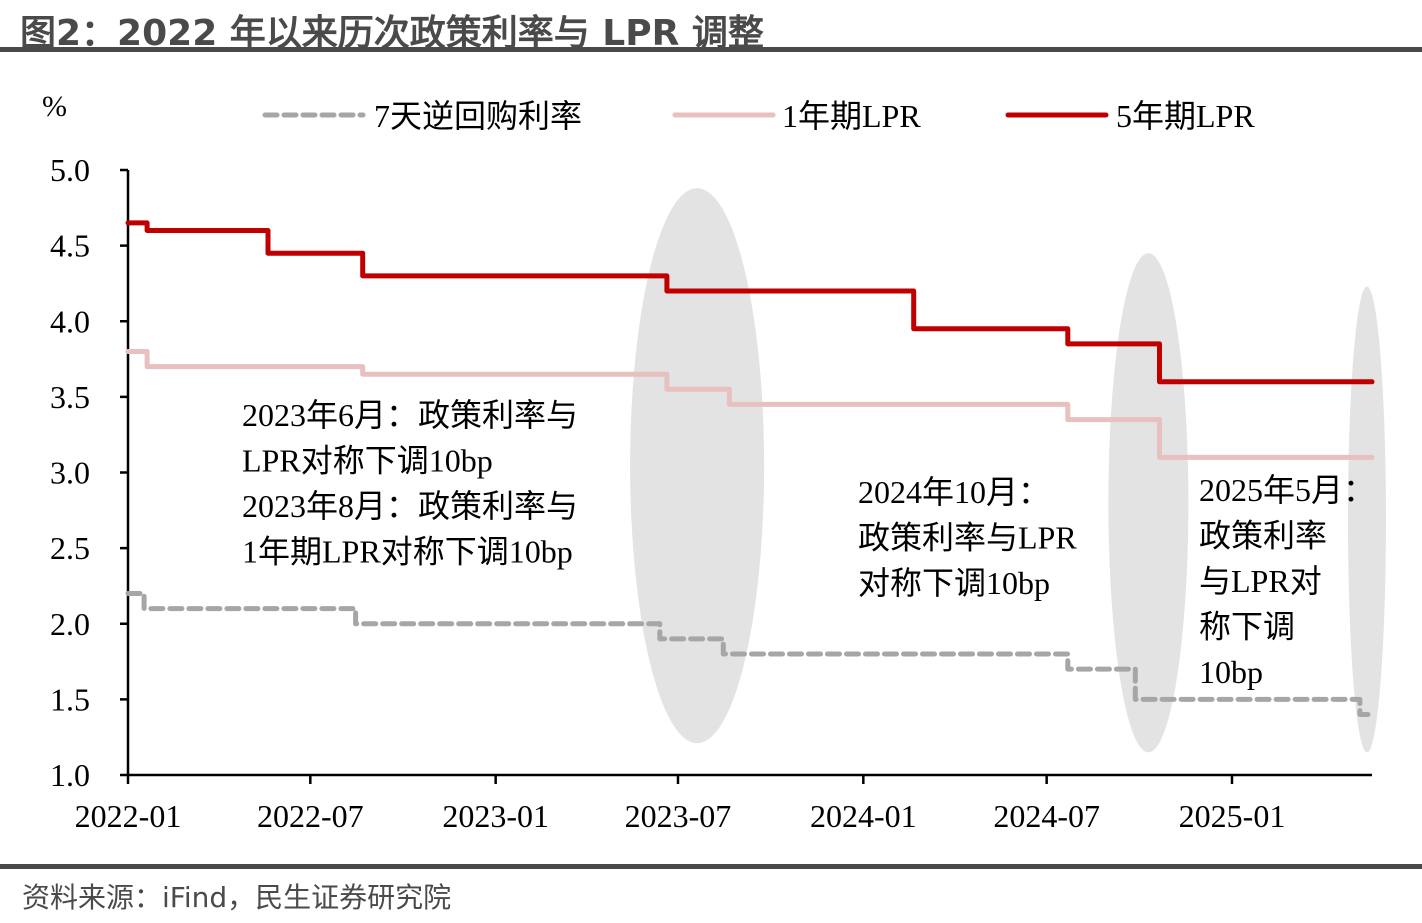 The image size is (1422, 923). Describe the element at coordinates (954, 492) in the screenshot. I see `annotation-line: 2024年10月：` at that location.